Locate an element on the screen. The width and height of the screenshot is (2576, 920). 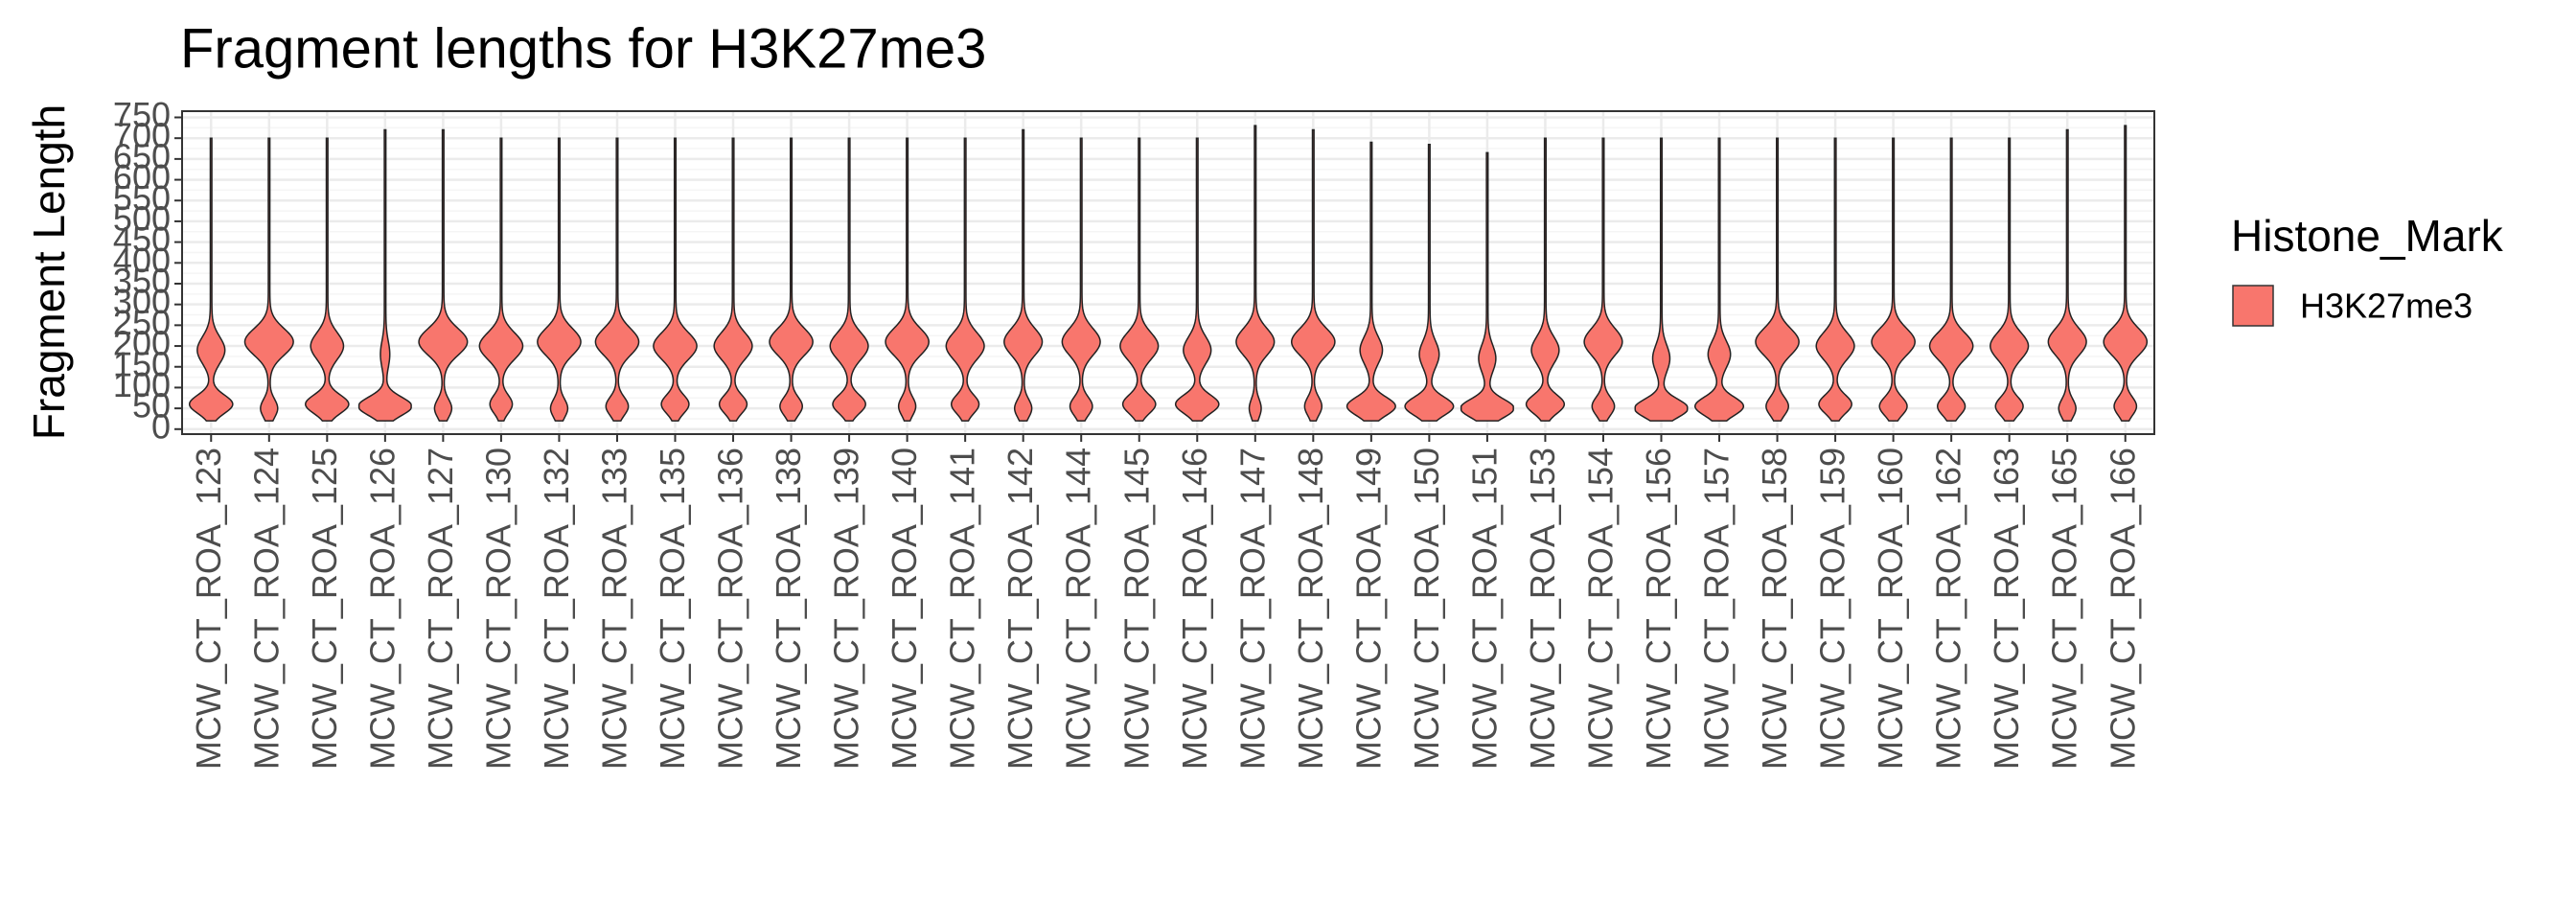
x-tick-label: MCW_CT_ROA_156 is located at coordinates (1658, 609).